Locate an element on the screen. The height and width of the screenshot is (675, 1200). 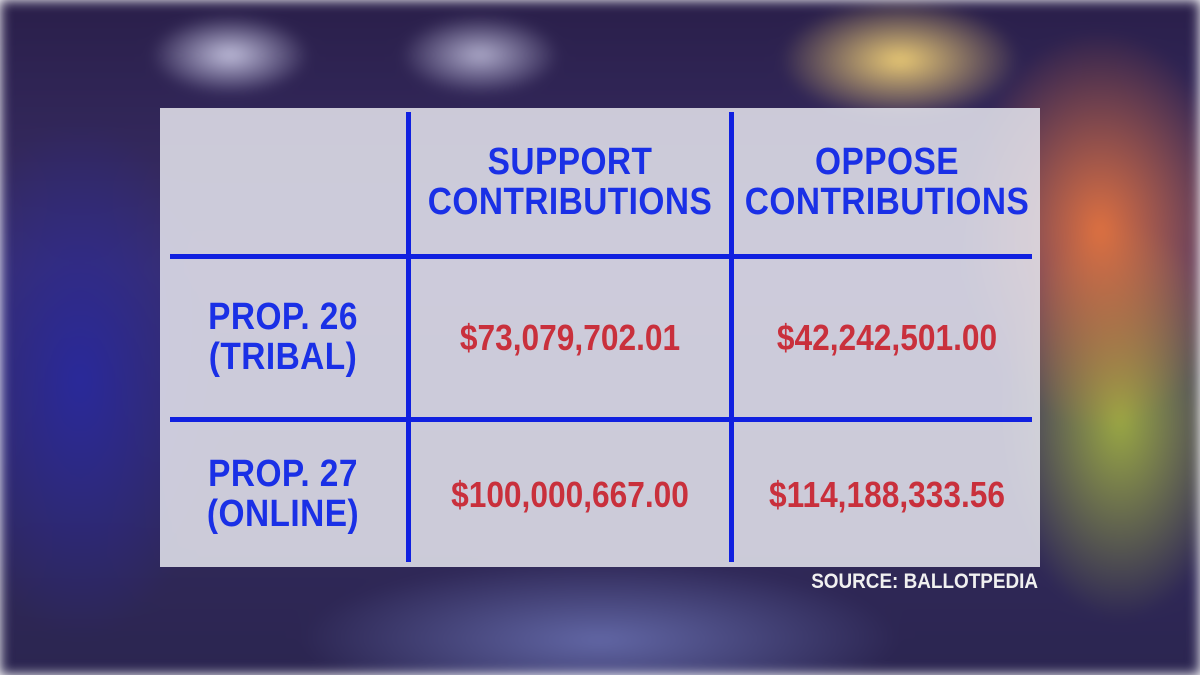
source-note: SOURCE: BALLOTPEDIA is located at coordinates (924, 581).